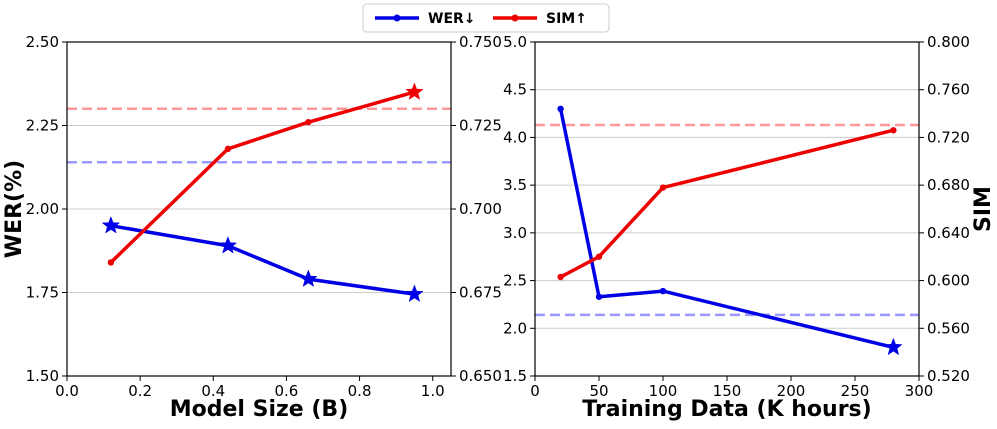 The width and height of the screenshot is (997, 429). Describe the element at coordinates (726, 409) in the screenshot. I see `right-x-axis-label: Training Data (K hours)` at that location.